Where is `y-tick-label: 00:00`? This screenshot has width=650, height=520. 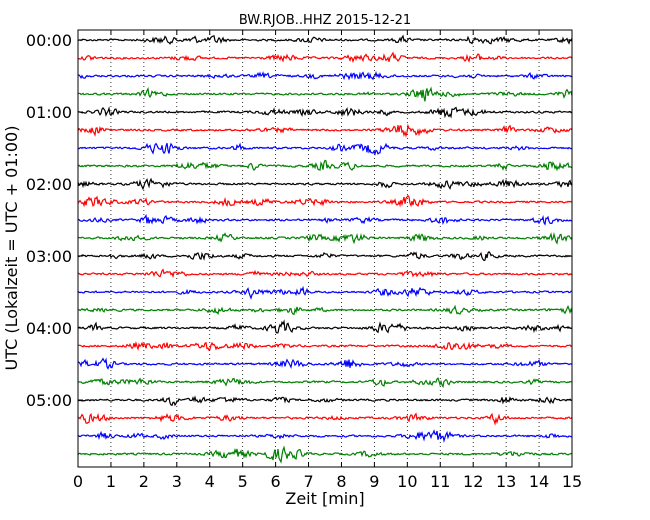 y-tick-label: 00:00 is located at coordinates (49, 40).